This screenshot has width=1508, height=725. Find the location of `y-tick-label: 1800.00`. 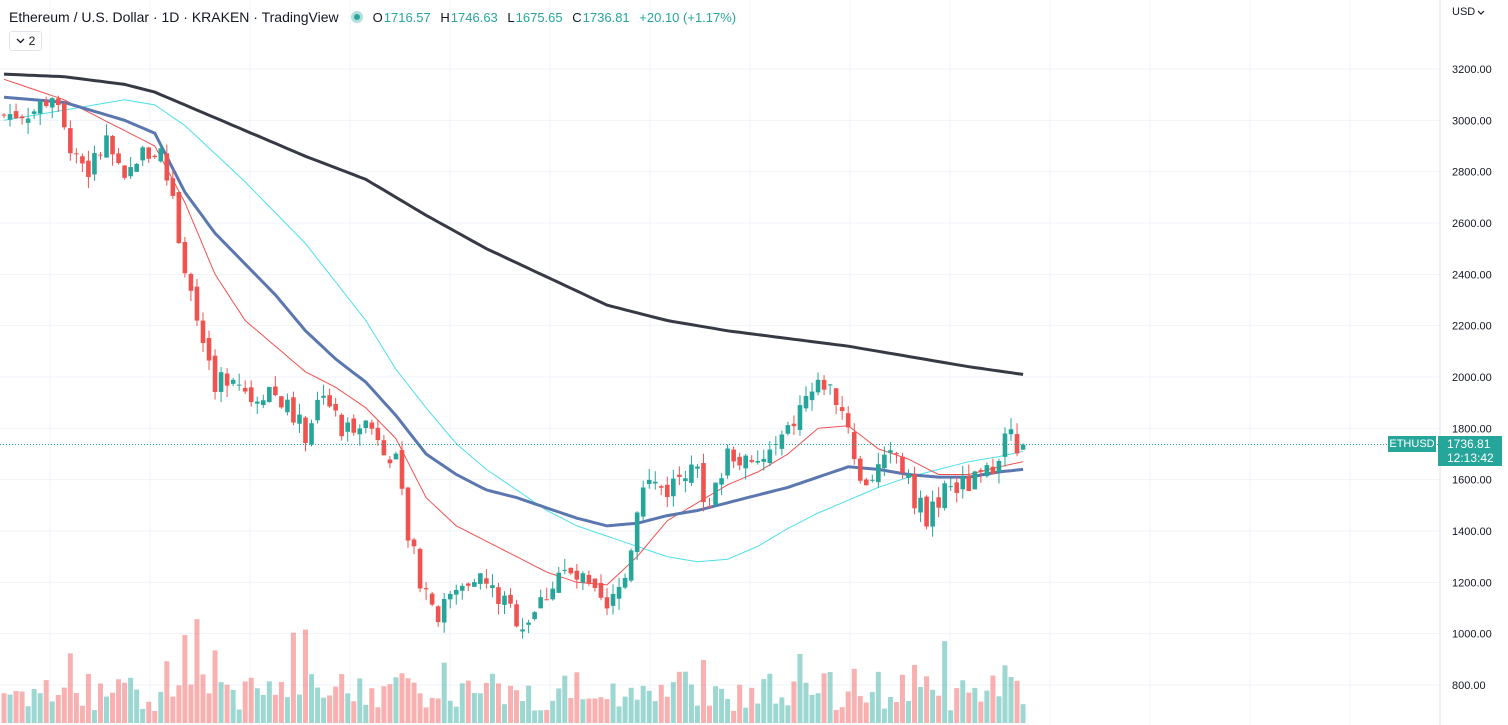

y-tick-label: 1800.00 is located at coordinates (1472, 429).